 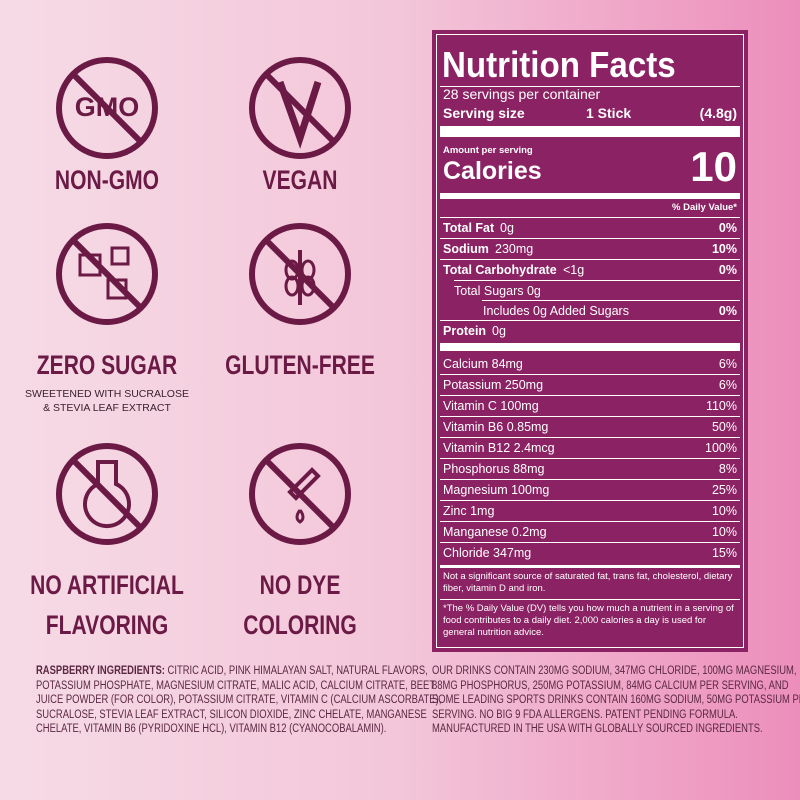 I want to click on nutrient-amount: 230mg, so click(x=514, y=249).